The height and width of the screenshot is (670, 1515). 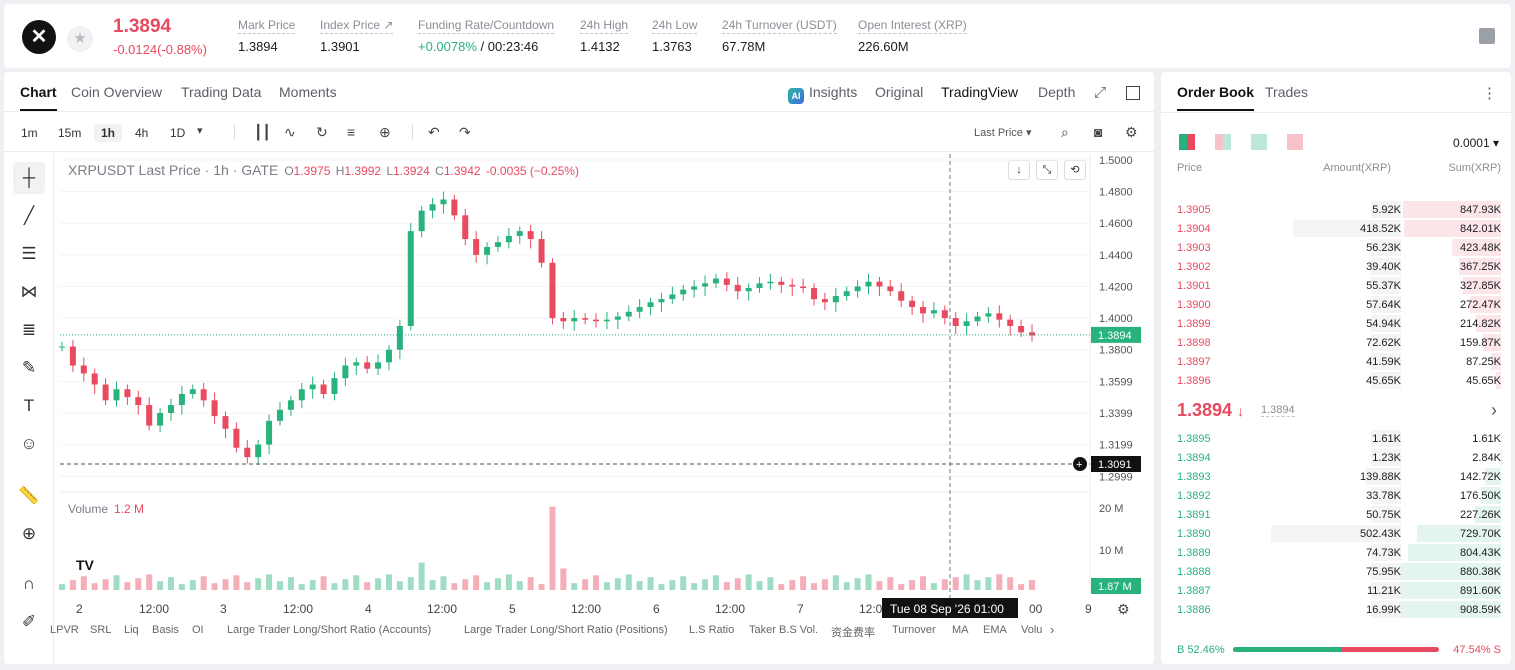 What do you see at coordinates (1003, 133) in the screenshot?
I see `price-source-select: Last Price ▾` at bounding box center [1003, 133].